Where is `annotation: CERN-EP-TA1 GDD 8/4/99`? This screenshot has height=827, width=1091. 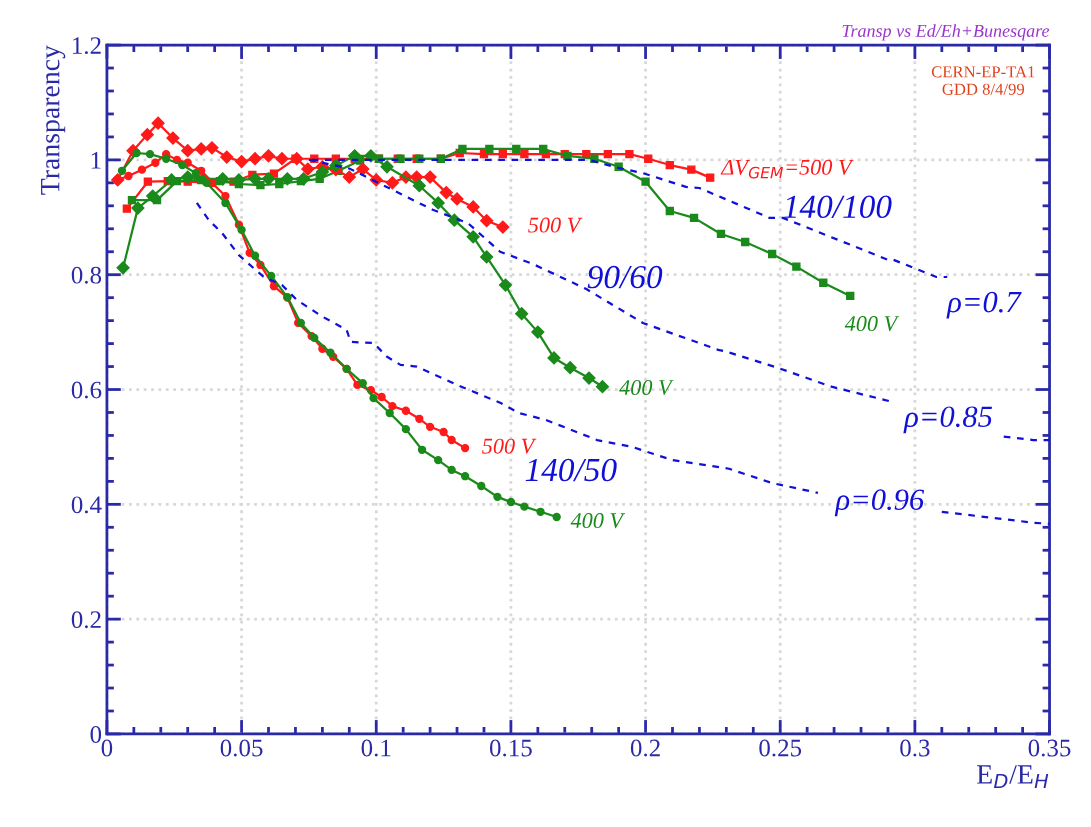 annotation: CERN-EP-TA1 GDD 8/4/99 is located at coordinates (983, 80).